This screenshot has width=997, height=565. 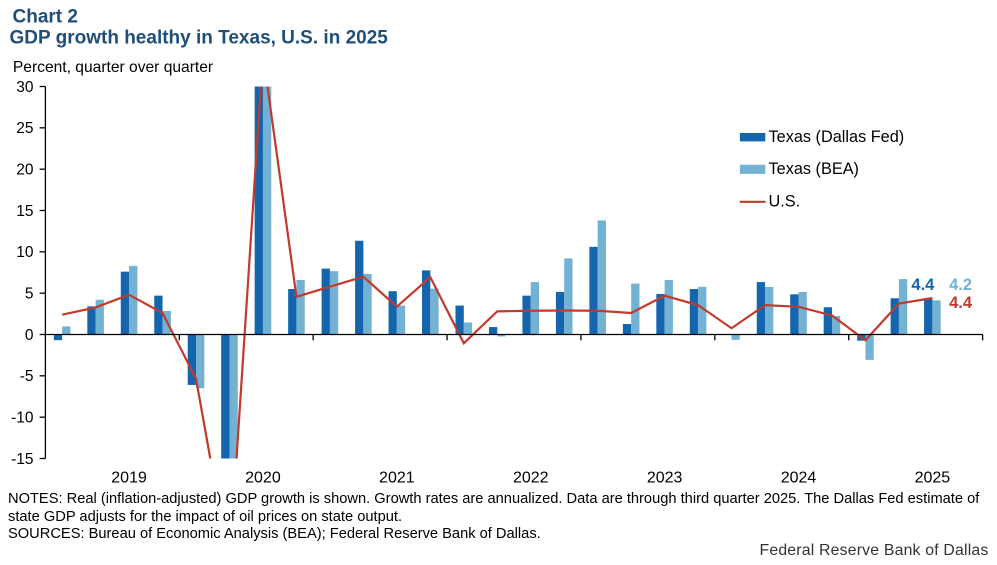 What do you see at coordinates (665, 478) in the screenshot?
I see `svg-text: 2023` at bounding box center [665, 478].